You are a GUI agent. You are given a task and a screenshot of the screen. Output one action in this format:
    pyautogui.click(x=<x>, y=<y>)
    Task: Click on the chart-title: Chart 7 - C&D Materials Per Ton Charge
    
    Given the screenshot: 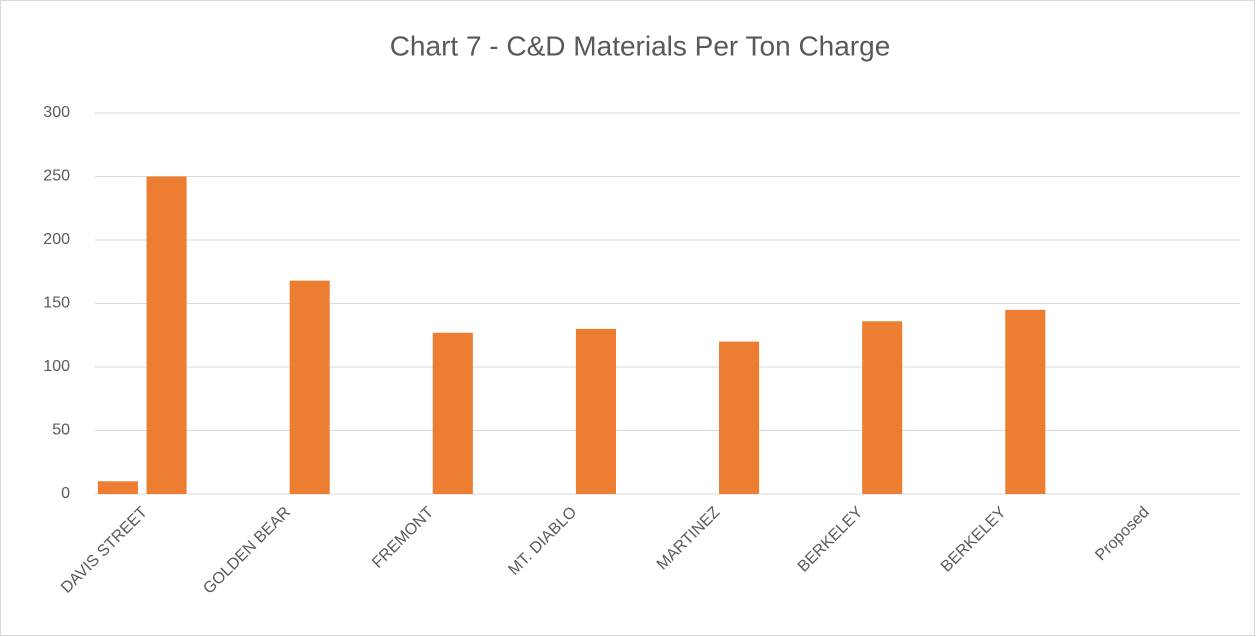 What is the action you would take?
    pyautogui.click(x=640, y=45)
    